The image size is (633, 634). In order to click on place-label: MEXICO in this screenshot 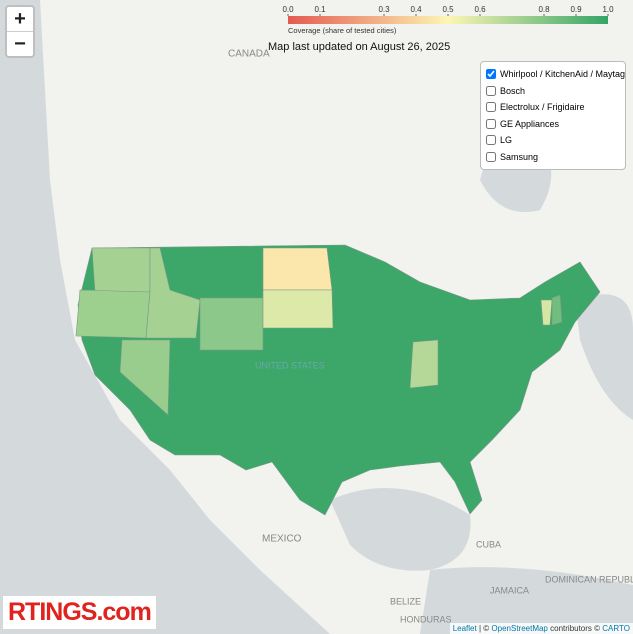, I will do `click(282, 539)`.